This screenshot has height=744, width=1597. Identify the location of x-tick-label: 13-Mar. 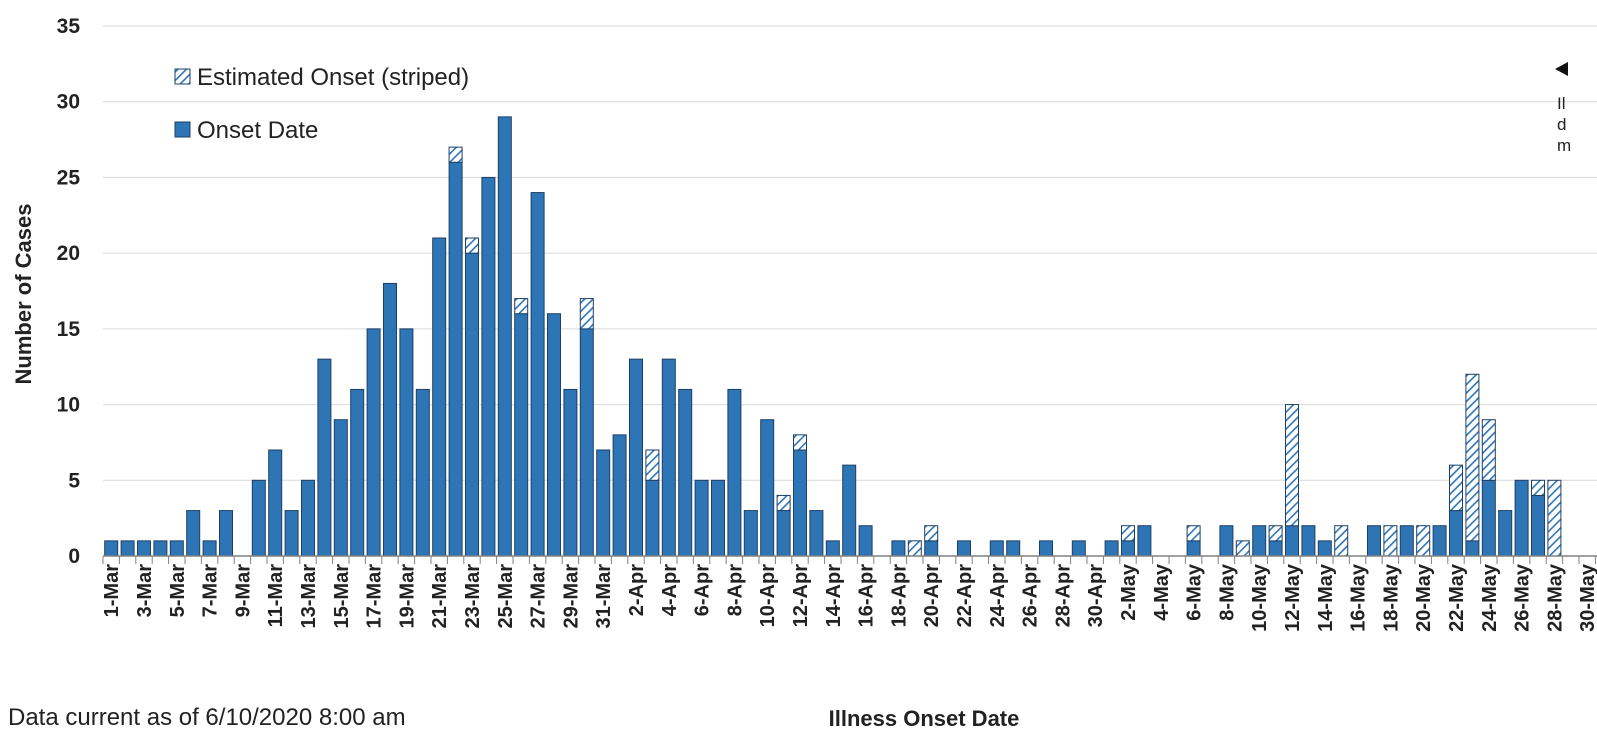
(309, 596).